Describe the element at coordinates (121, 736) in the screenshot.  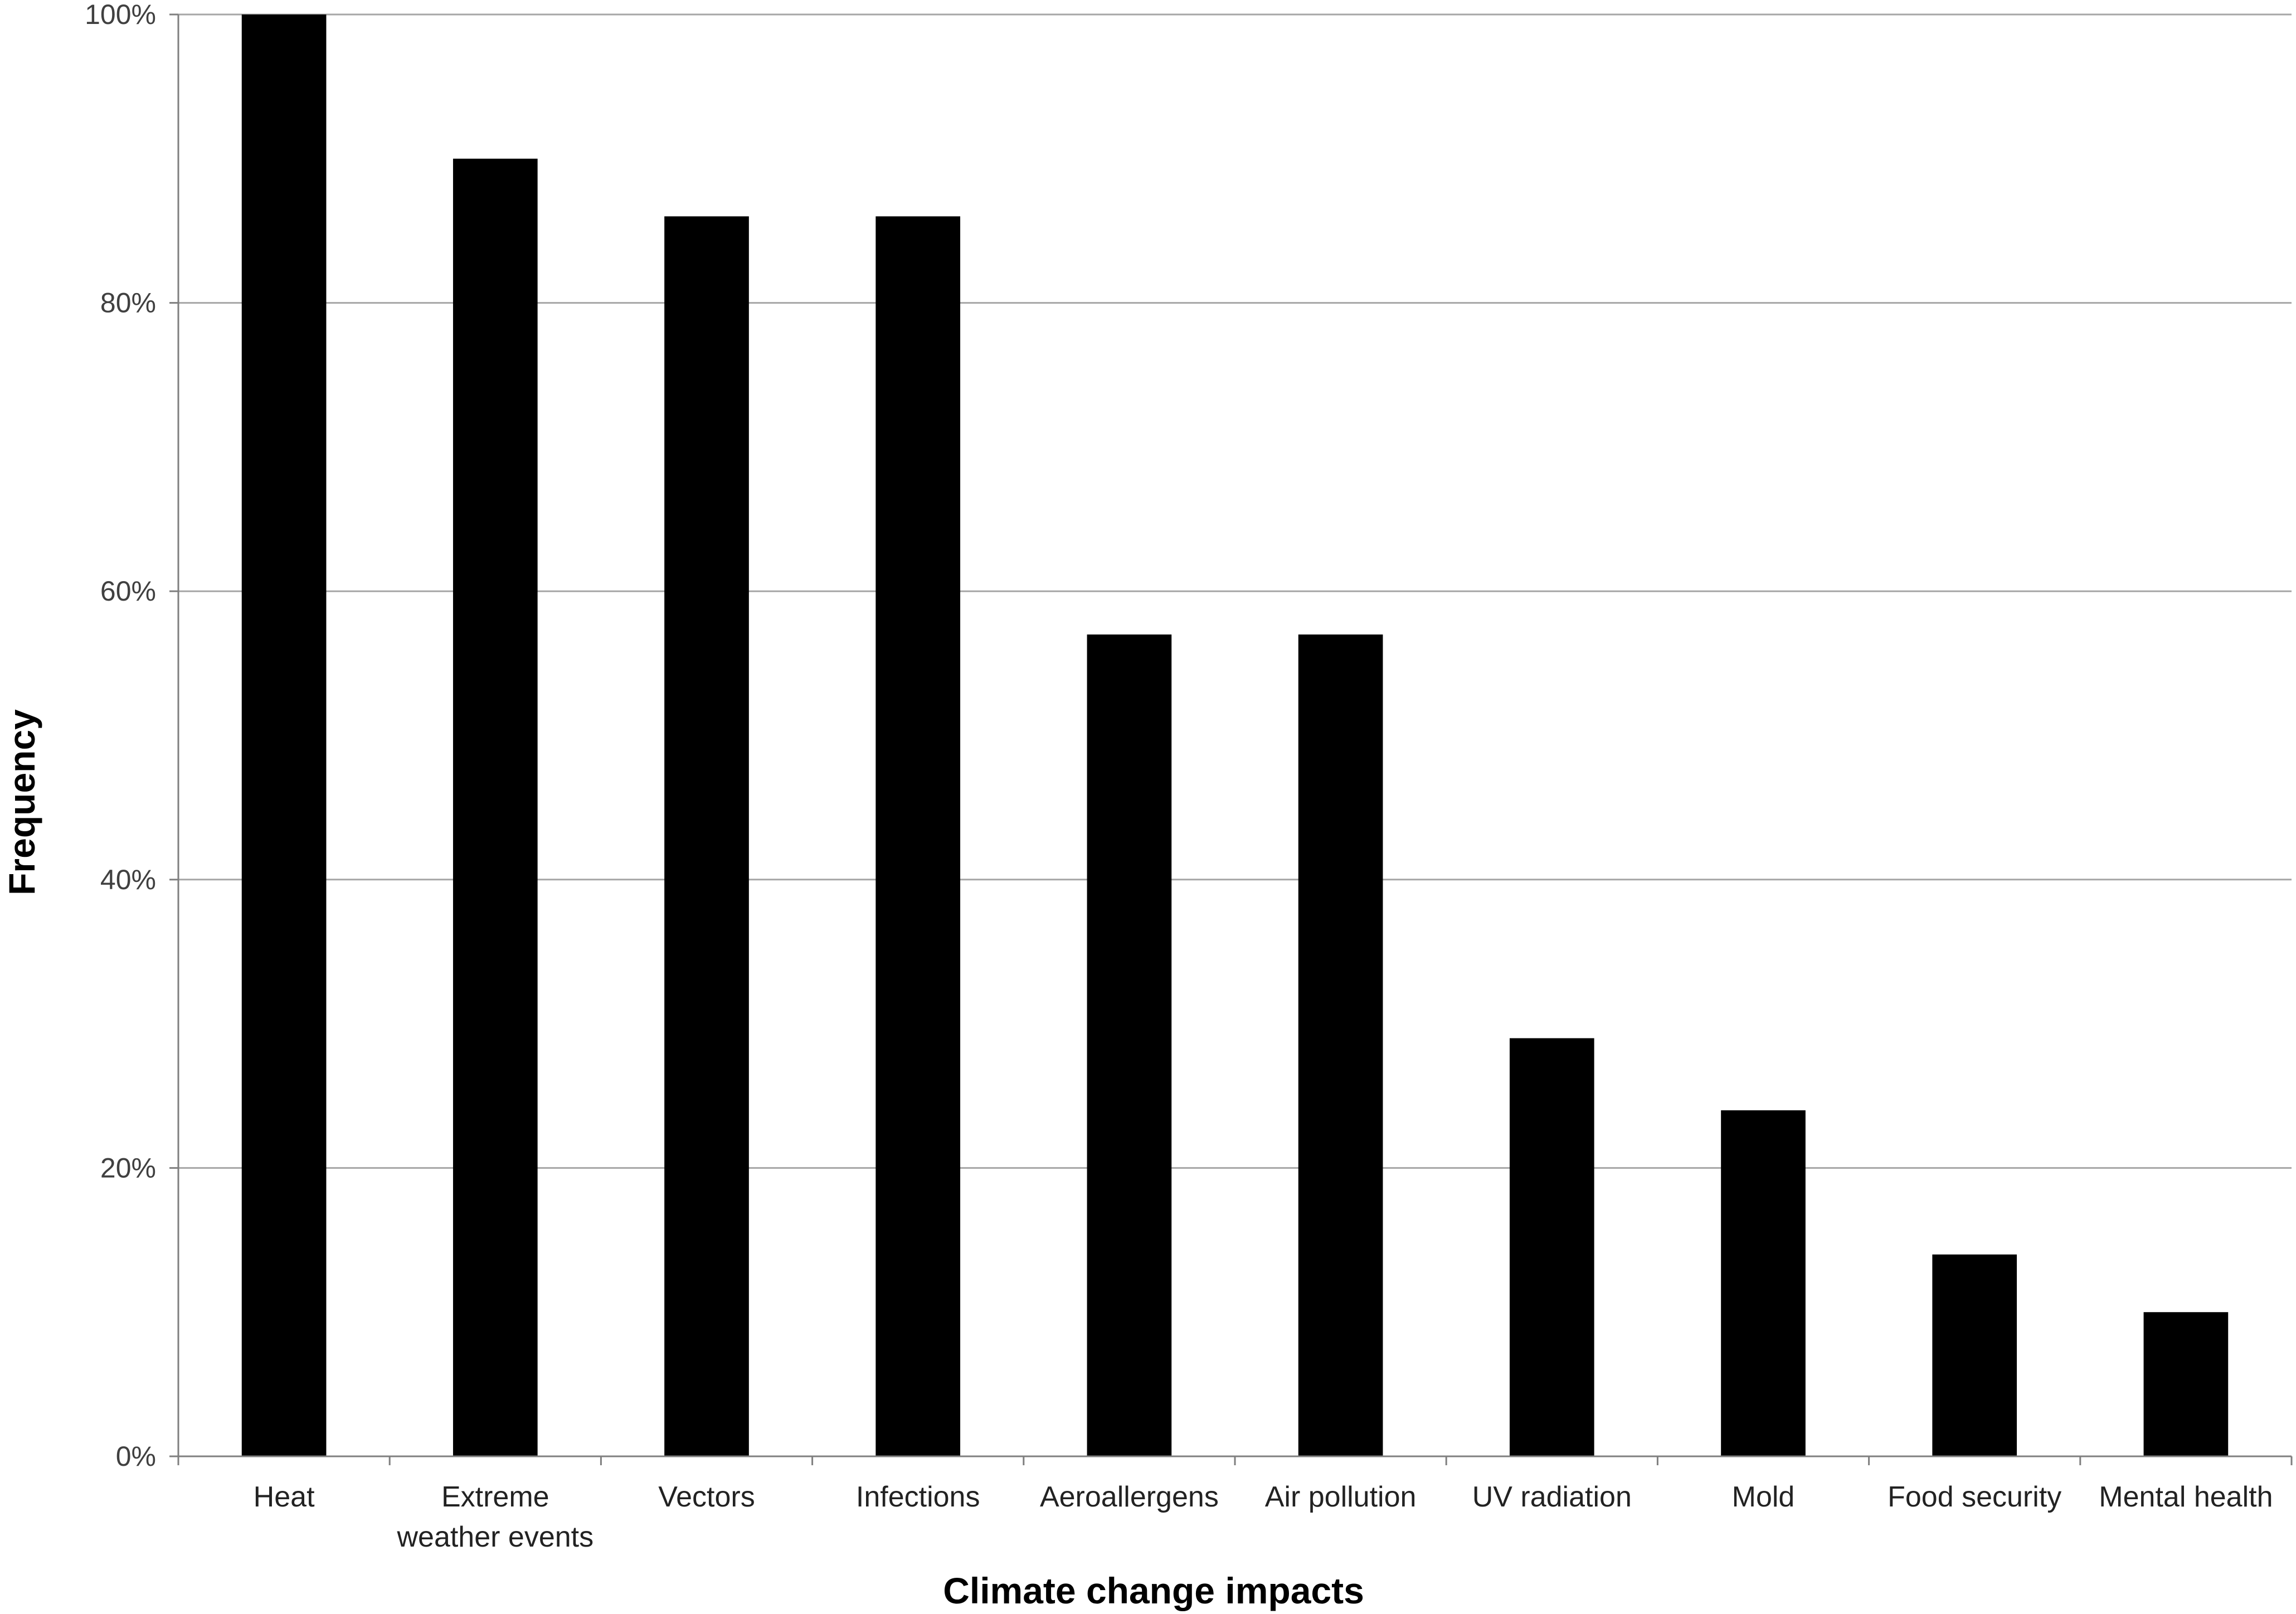
I see `y-tick-labels: 0% 20% 40% 60% 80% 100%` at that location.